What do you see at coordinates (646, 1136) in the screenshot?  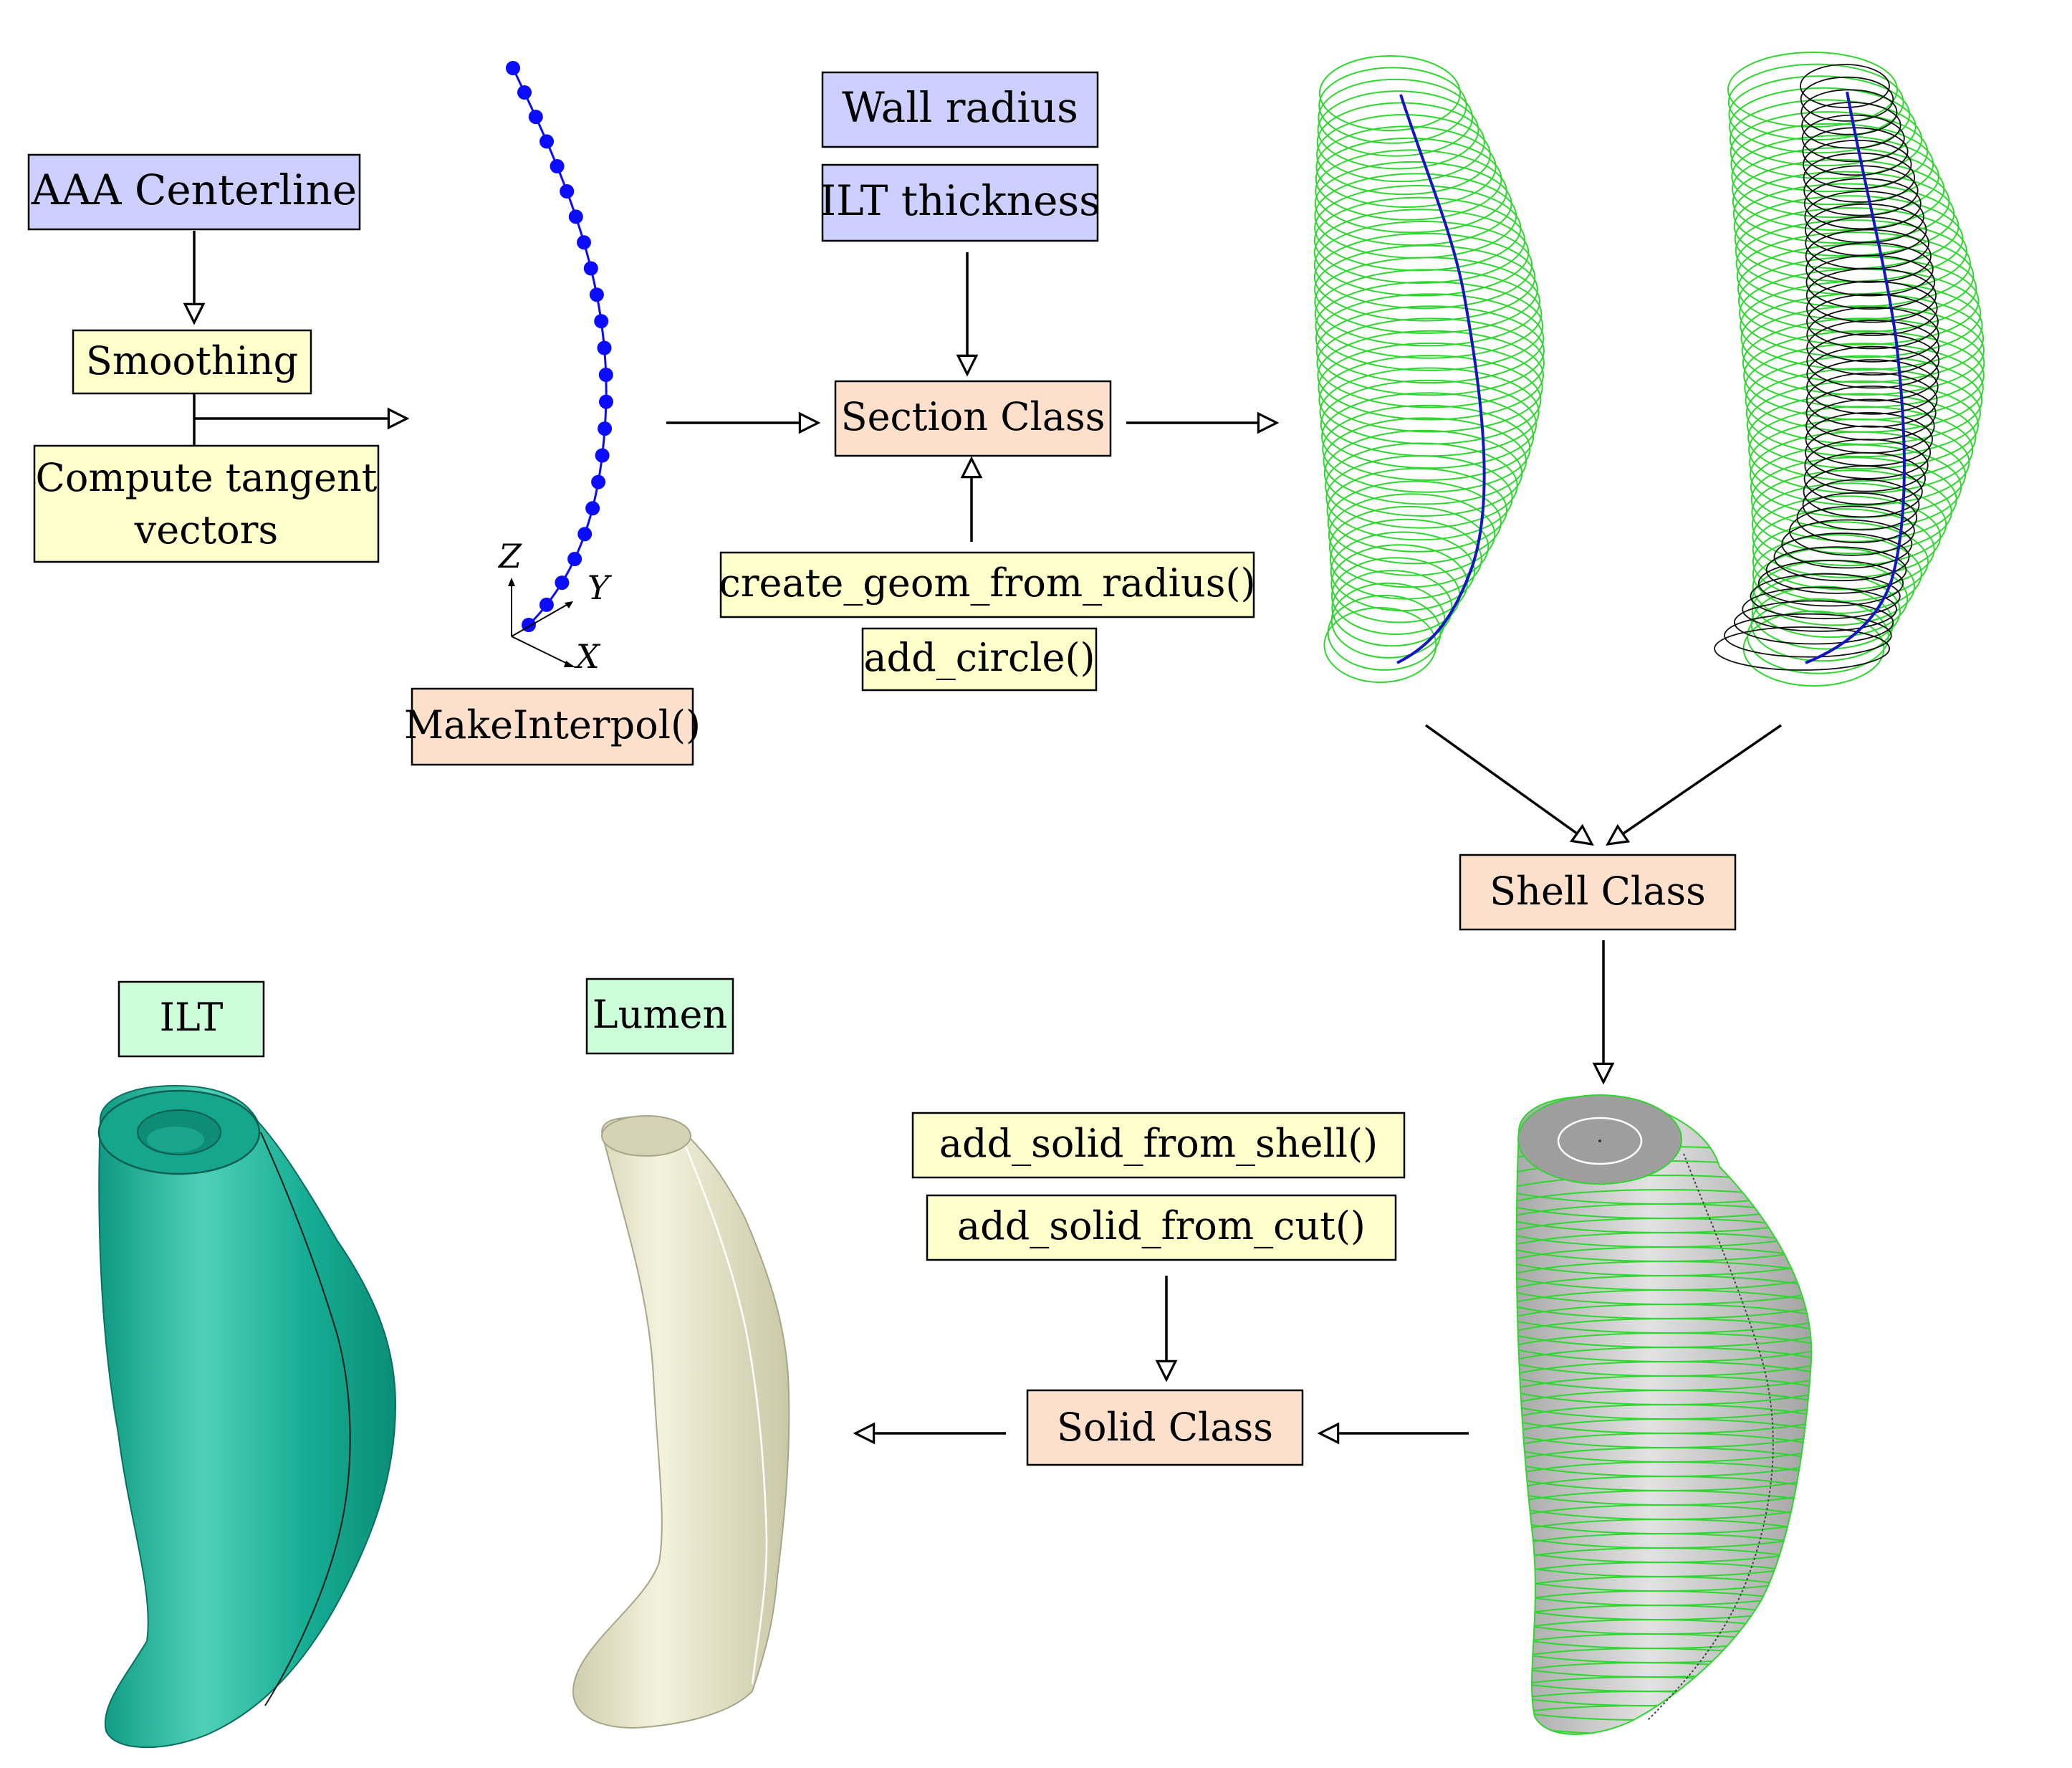 I see `lumen-top-cap` at bounding box center [646, 1136].